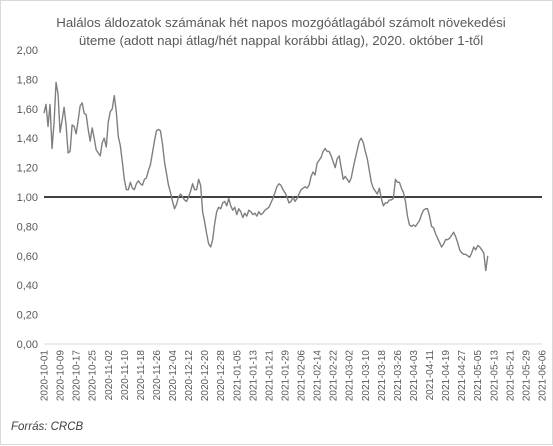  Describe the element at coordinates (27, 227) in the screenshot. I see `y-tick-label: 0,80` at that location.